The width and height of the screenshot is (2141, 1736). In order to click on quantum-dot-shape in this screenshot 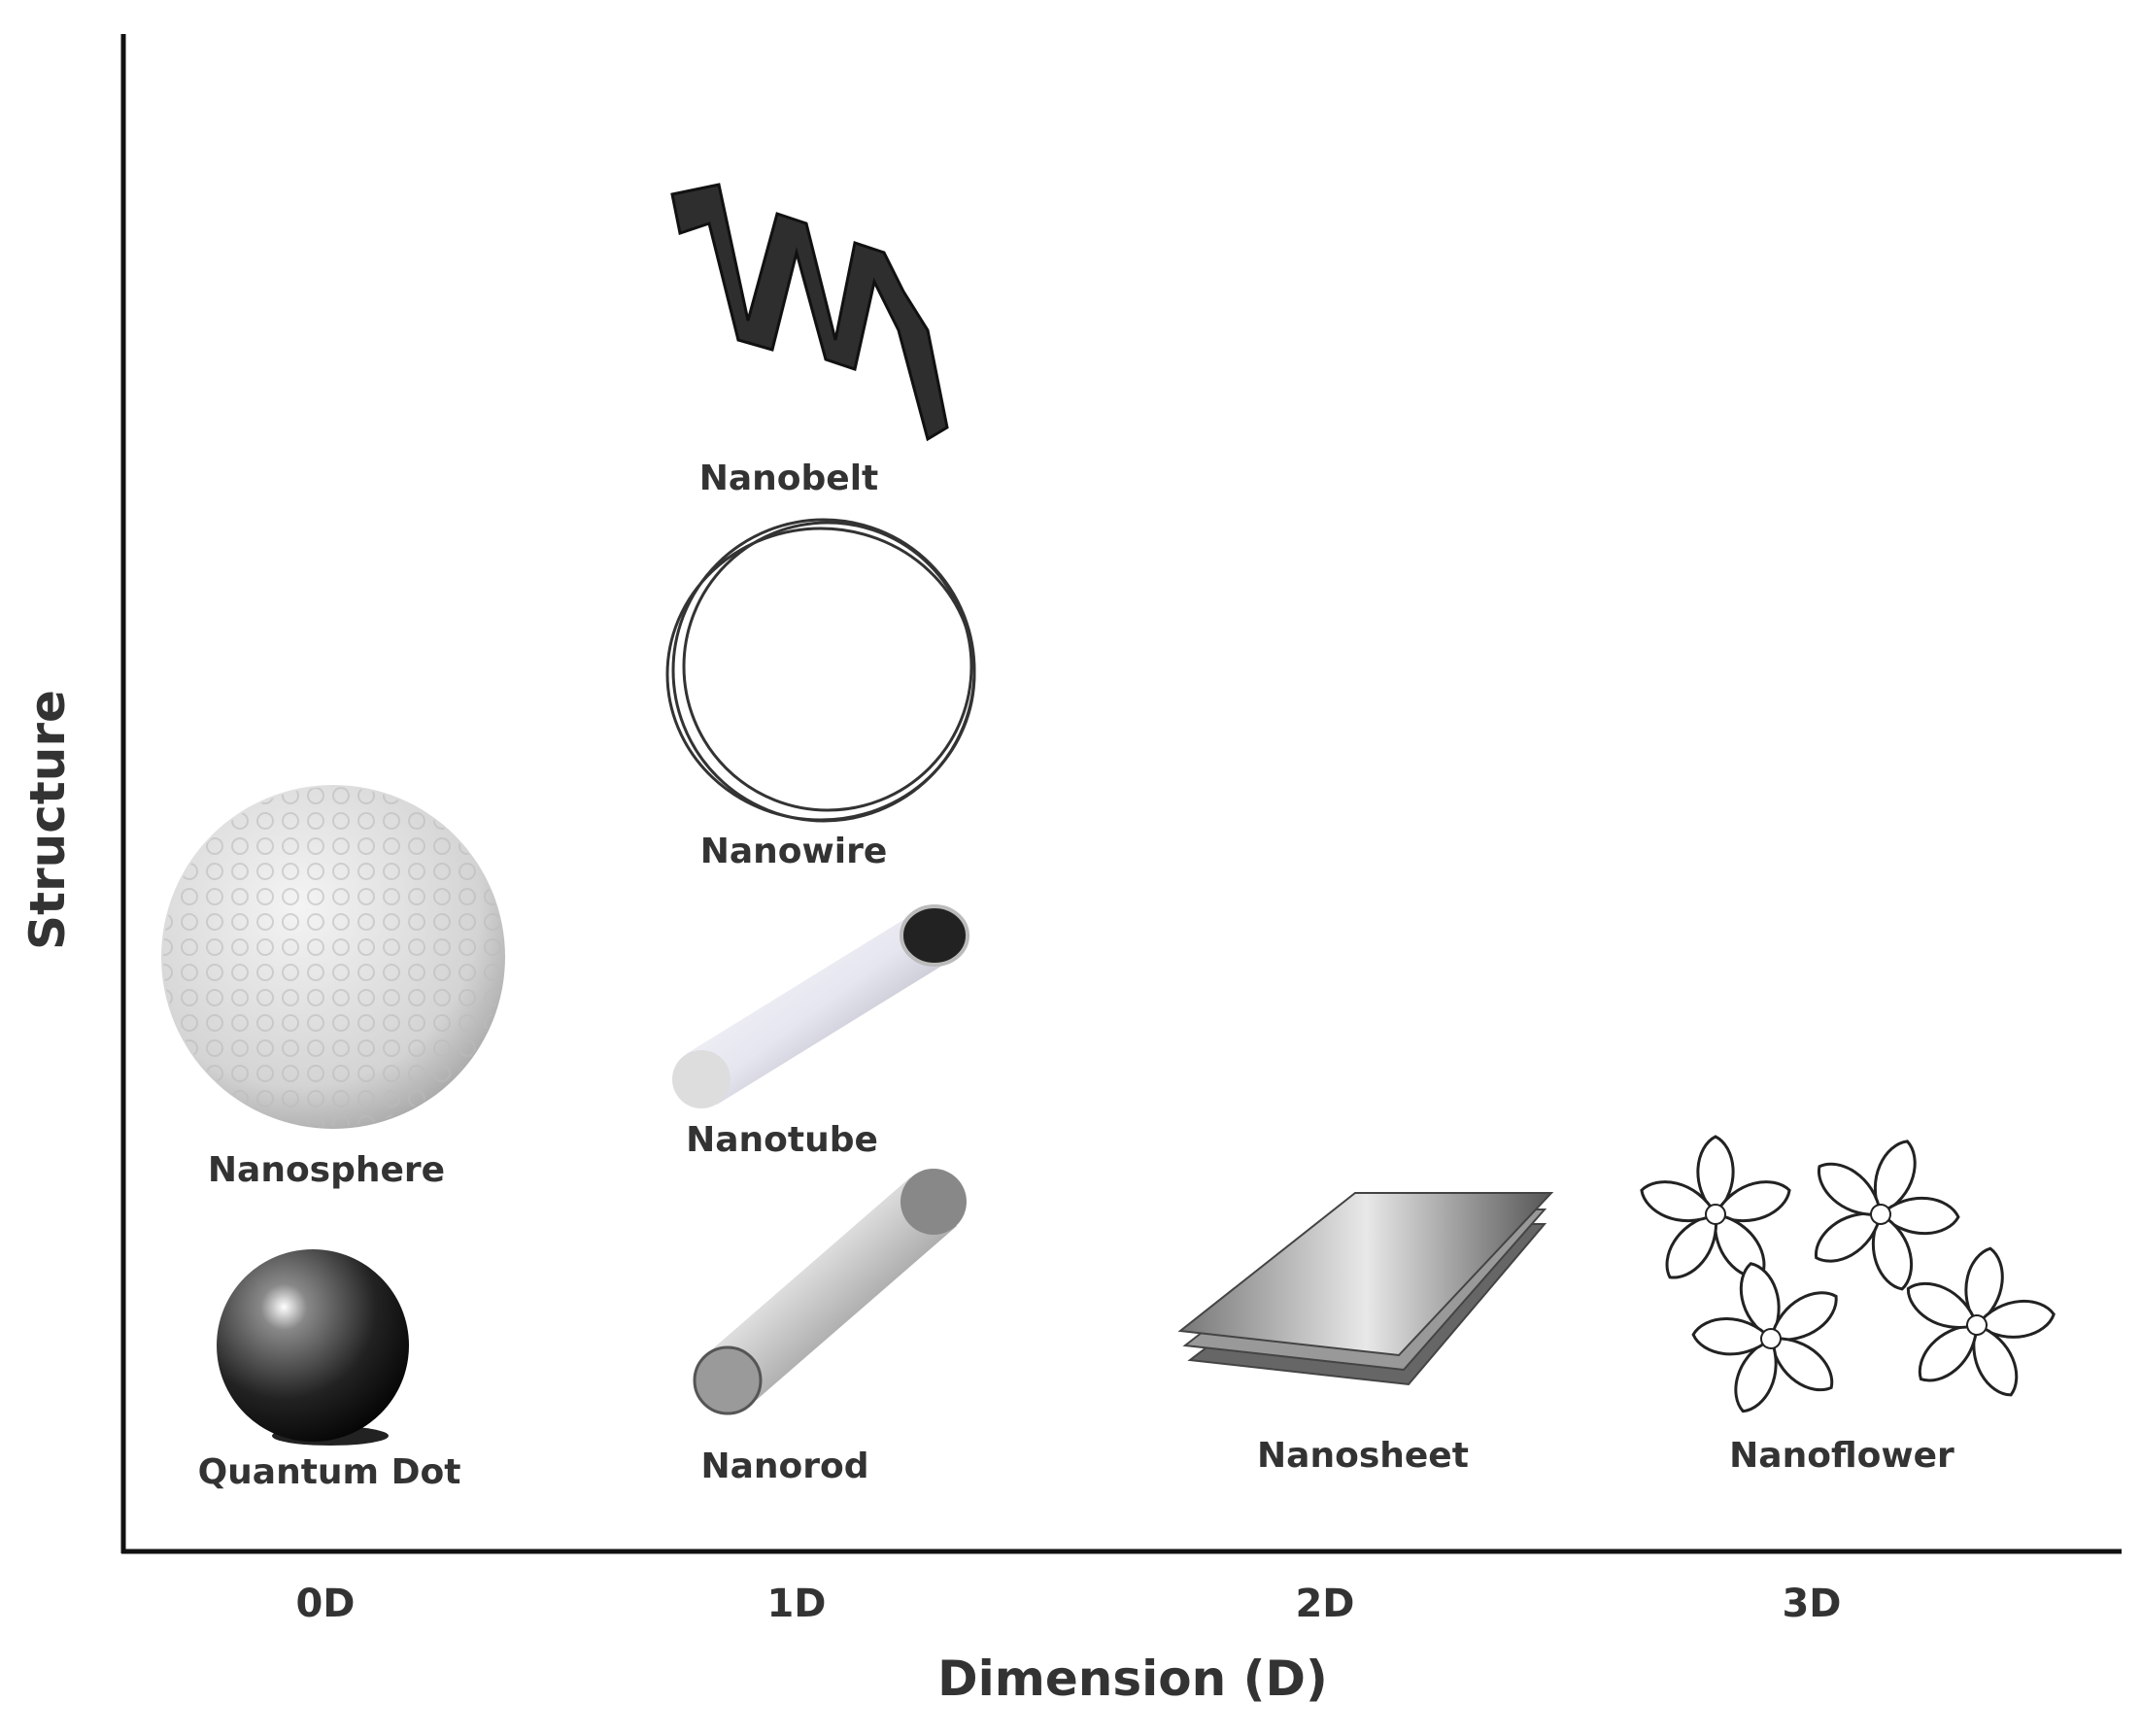, I will do `click(313, 1345)`.